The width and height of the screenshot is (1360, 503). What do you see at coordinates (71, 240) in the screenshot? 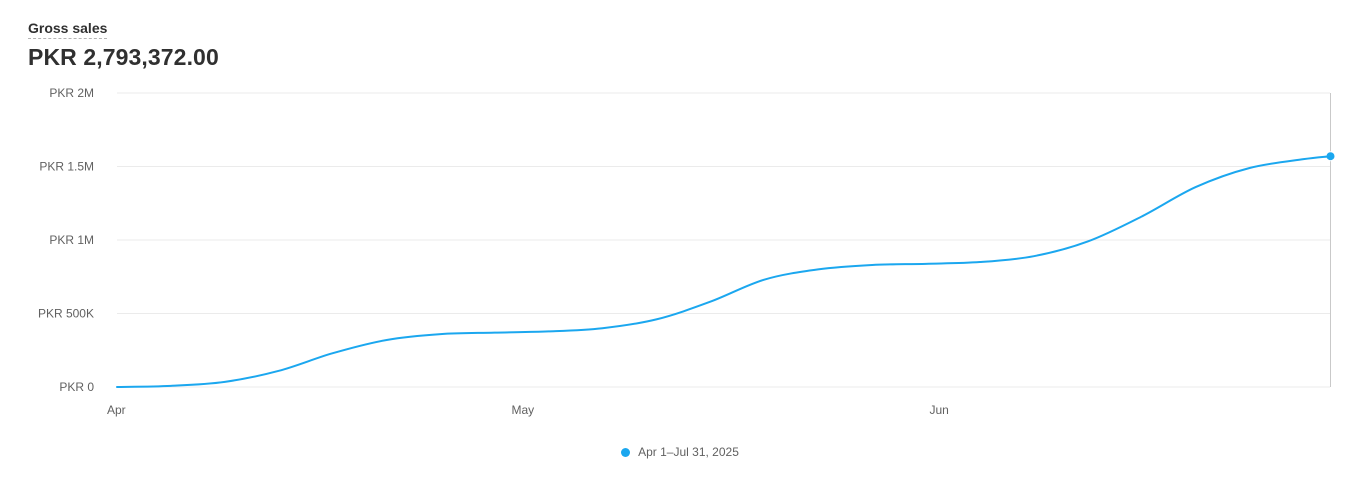
I see `y-tick-label-2: PKR 1M` at bounding box center [71, 240].